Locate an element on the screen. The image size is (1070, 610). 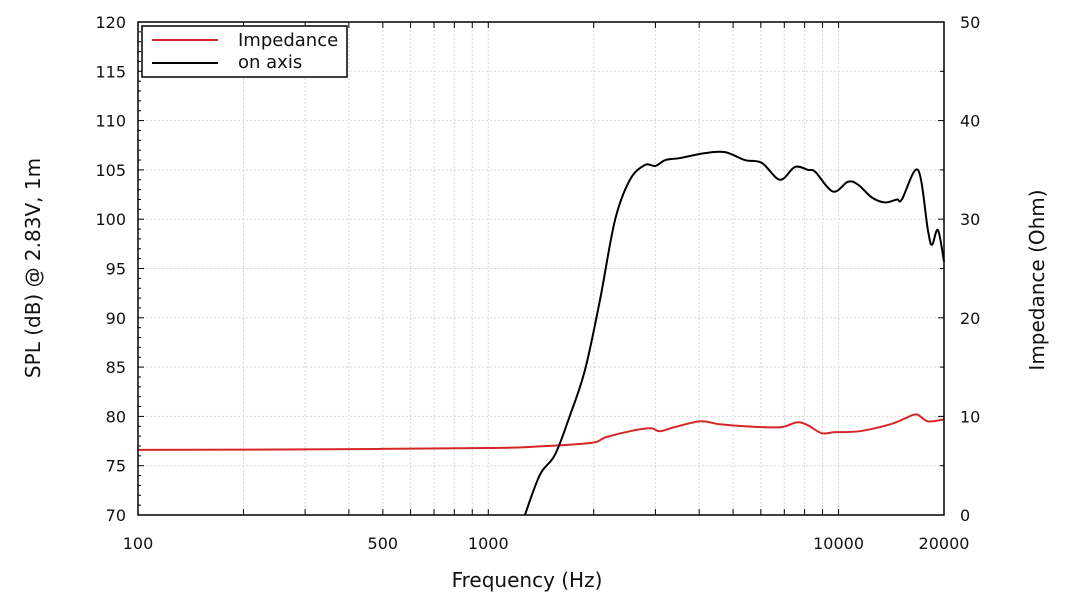
legend-label-on-axis: on axis is located at coordinates (270, 62).